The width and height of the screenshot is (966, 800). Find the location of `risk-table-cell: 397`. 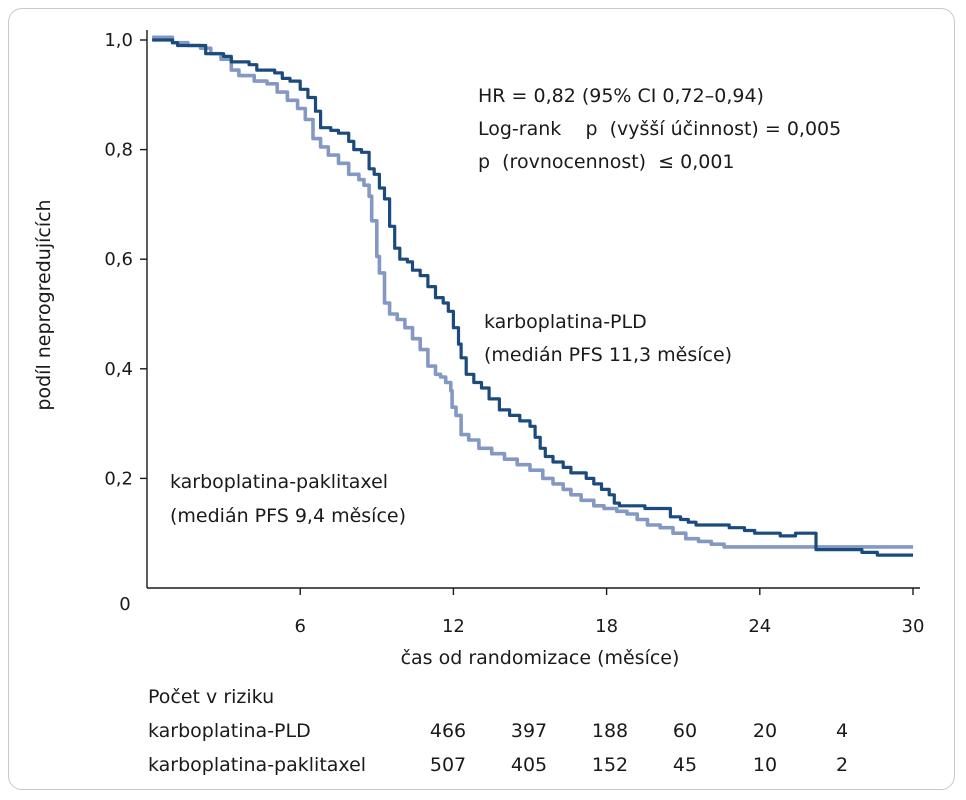

risk-table-cell: 397 is located at coordinates (529, 731).